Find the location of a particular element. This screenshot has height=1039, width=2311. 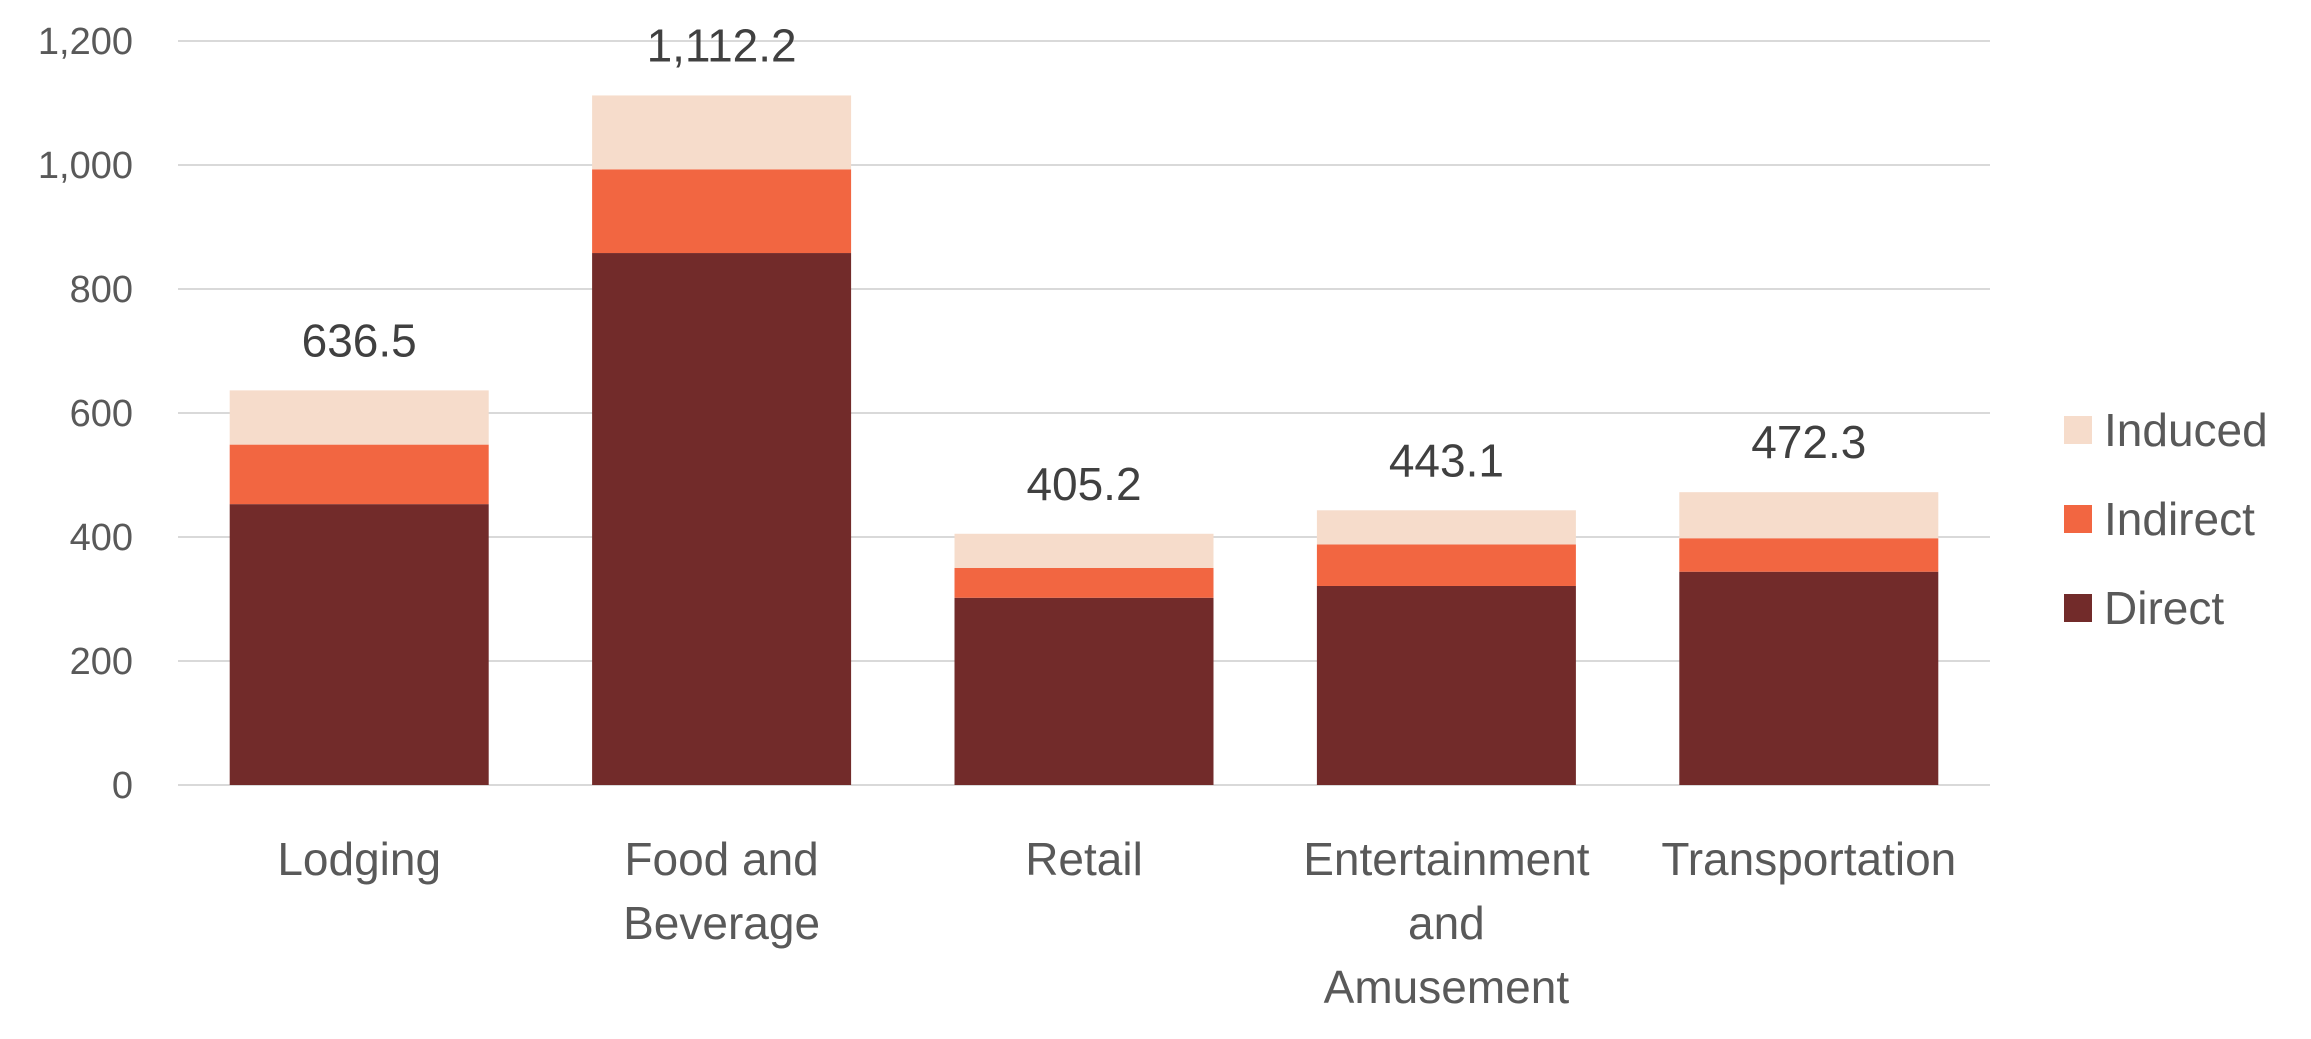

y-axis-ticks: 0 200 400 600 800 1,000 1,200 is located at coordinates (85, 414).